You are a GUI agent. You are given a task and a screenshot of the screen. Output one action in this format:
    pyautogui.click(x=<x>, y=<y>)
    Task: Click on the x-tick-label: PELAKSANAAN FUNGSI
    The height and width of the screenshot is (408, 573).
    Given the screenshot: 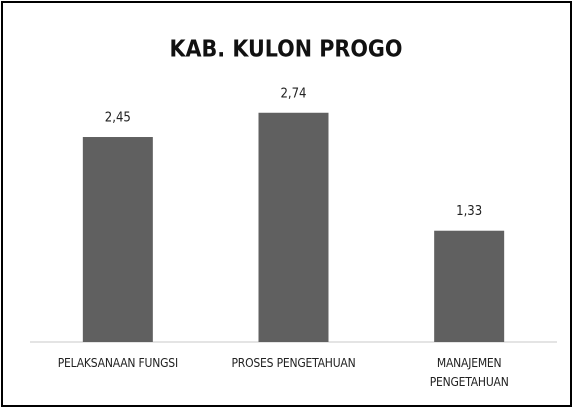 What is the action you would take?
    pyautogui.click(x=117, y=363)
    